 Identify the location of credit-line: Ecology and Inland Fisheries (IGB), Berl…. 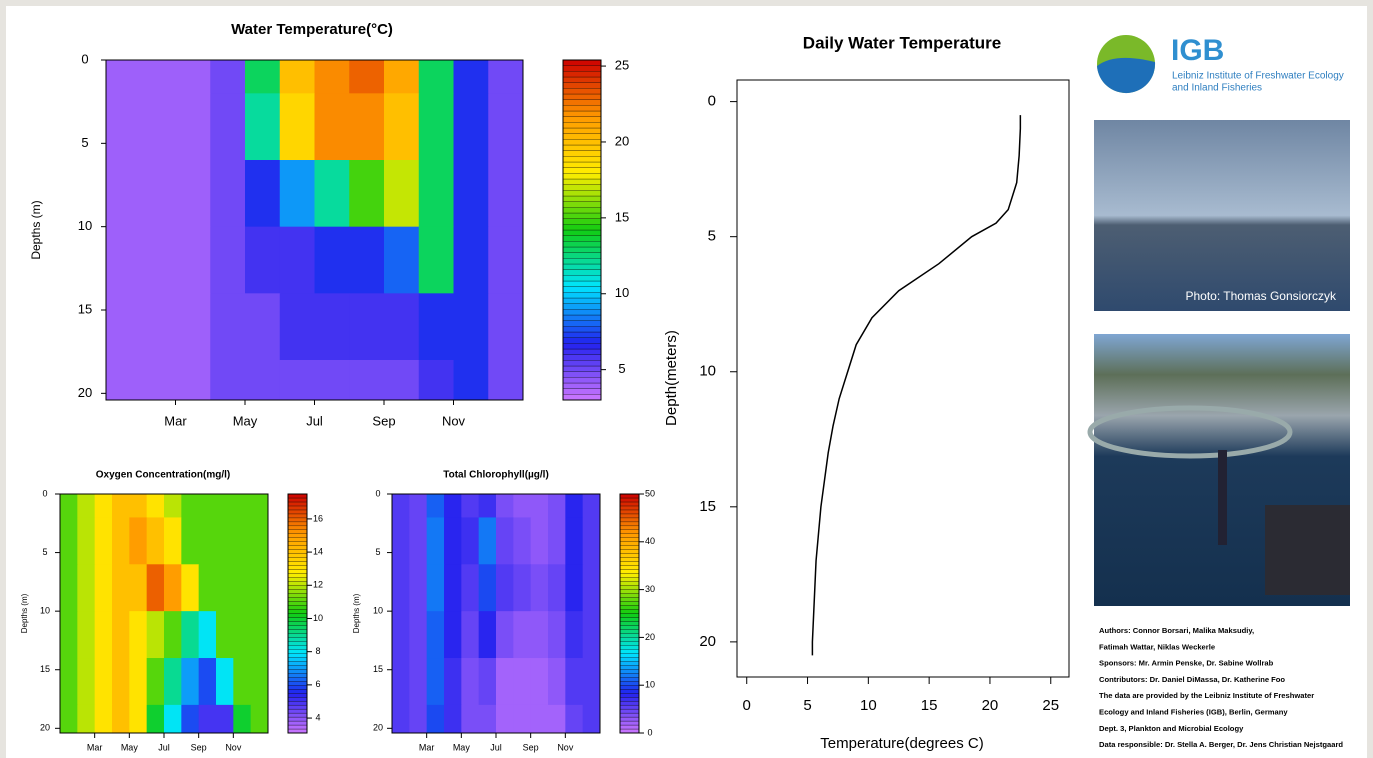
(1193, 712).